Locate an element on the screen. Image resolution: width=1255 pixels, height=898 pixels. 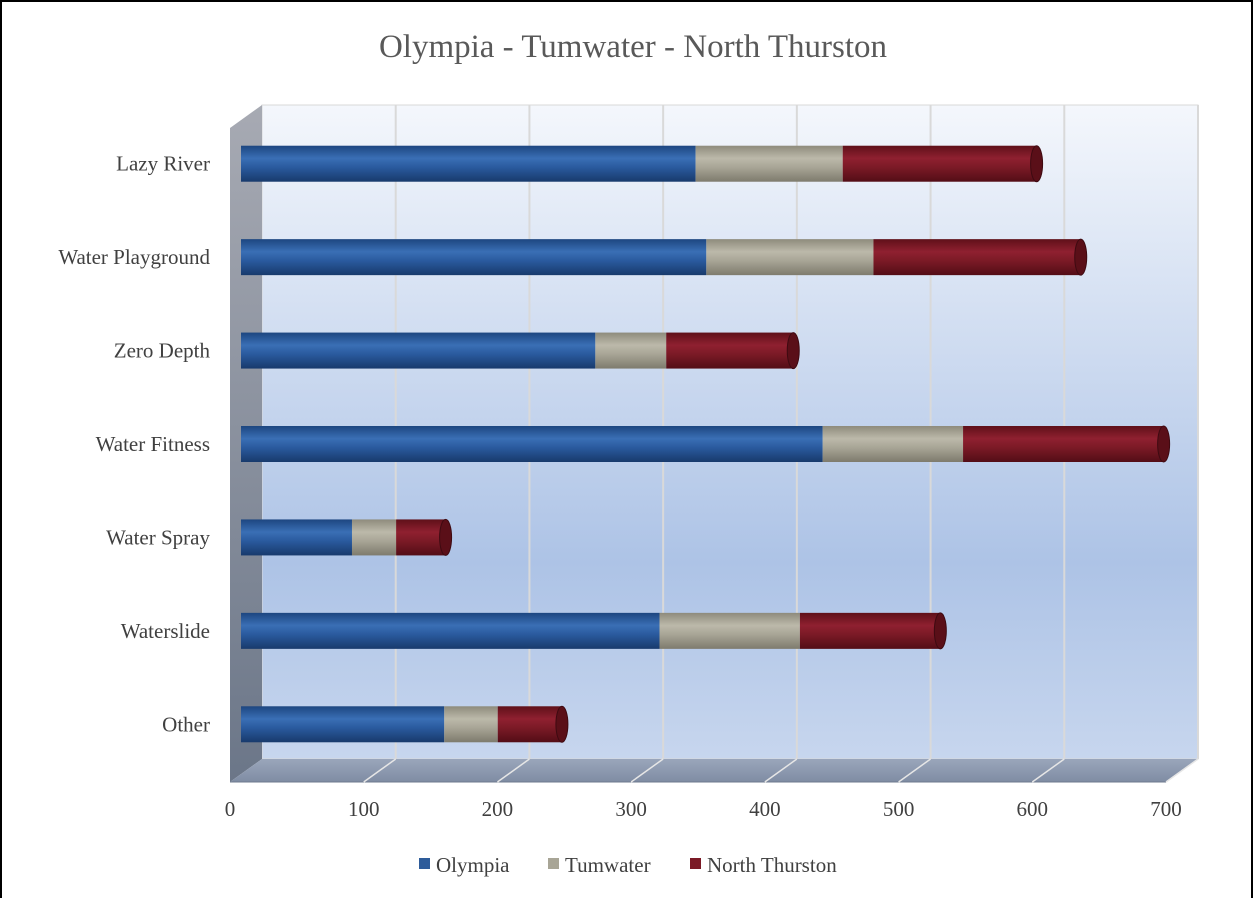
bar-group-water-spray is located at coordinates (347, 537).